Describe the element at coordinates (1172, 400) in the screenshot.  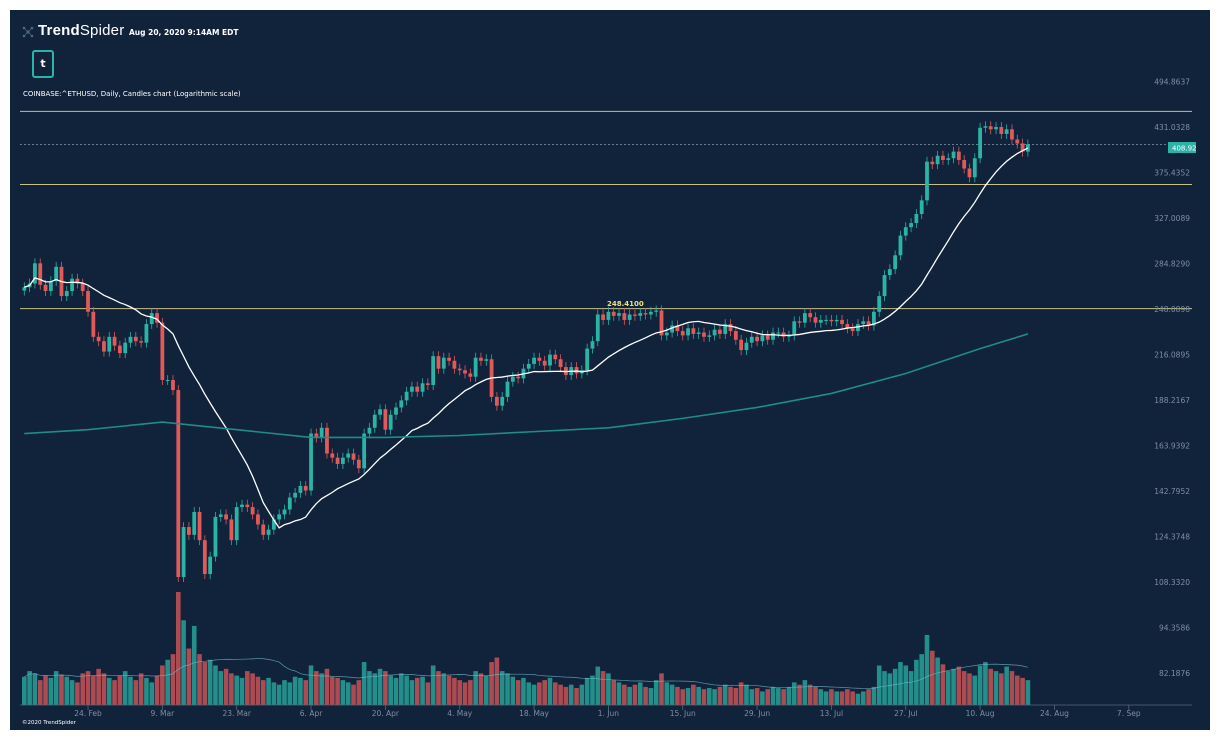
I see `y-tick-label: 188.2167` at that location.